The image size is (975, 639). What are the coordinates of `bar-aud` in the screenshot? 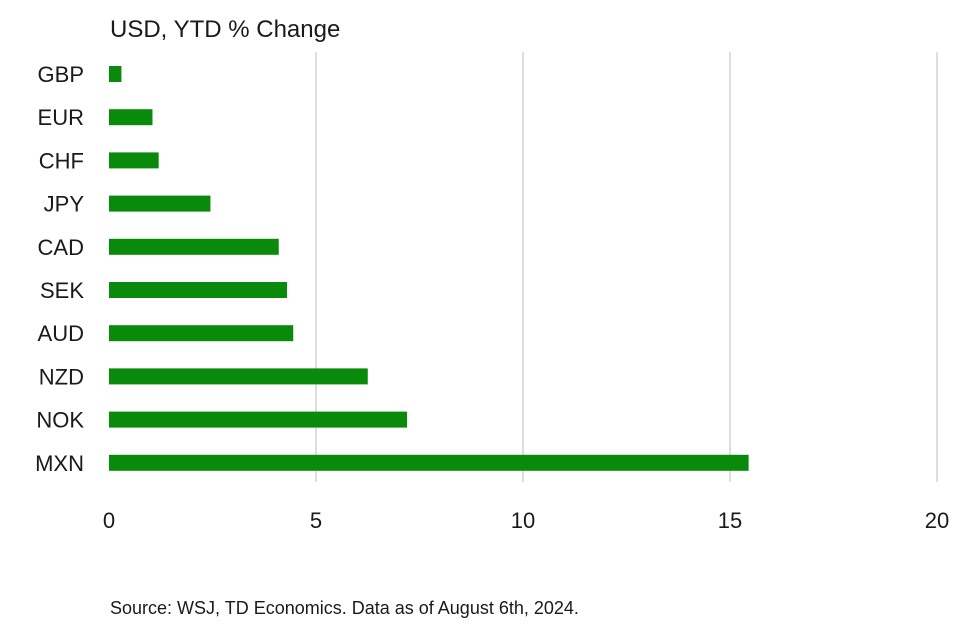 It's located at (201, 333).